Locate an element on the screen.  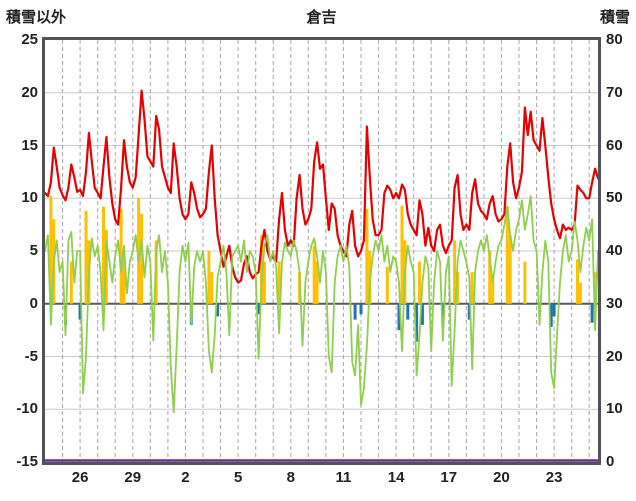
left-axis-tick: 15 is located at coordinates (29, 145).